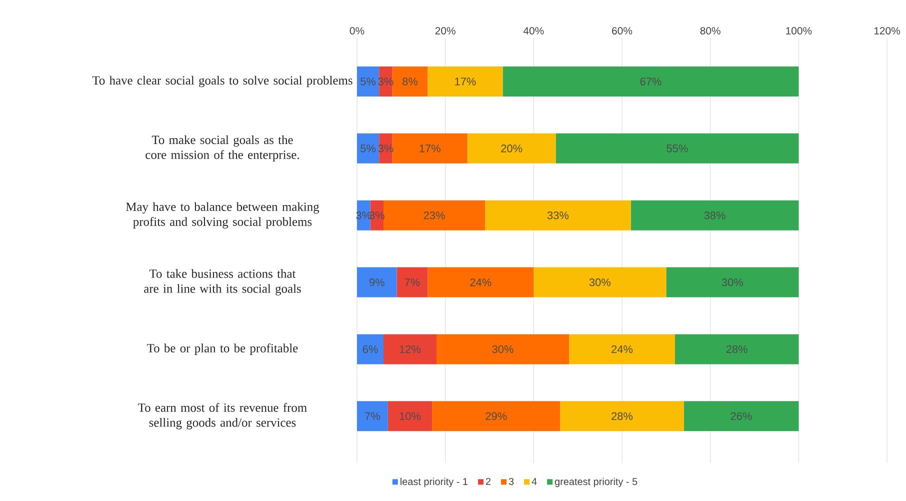  Describe the element at coordinates (434, 483) in the screenshot. I see `legend-label: least priority - 1` at that location.